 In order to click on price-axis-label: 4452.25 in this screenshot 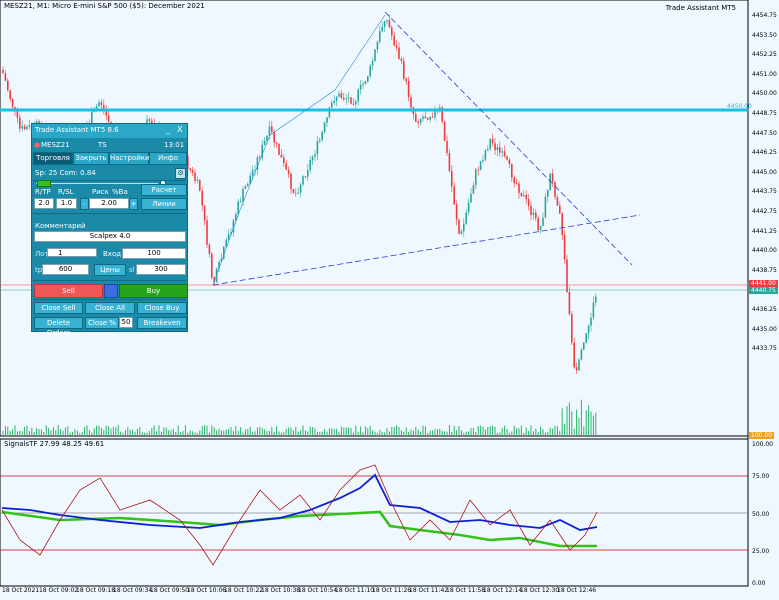, I will do `click(764, 55)`.